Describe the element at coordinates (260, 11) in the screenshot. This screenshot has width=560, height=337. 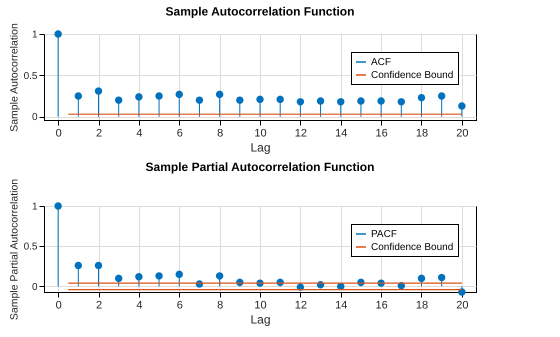
I see `chart-title: Sample Autocorrelation Function` at that location.